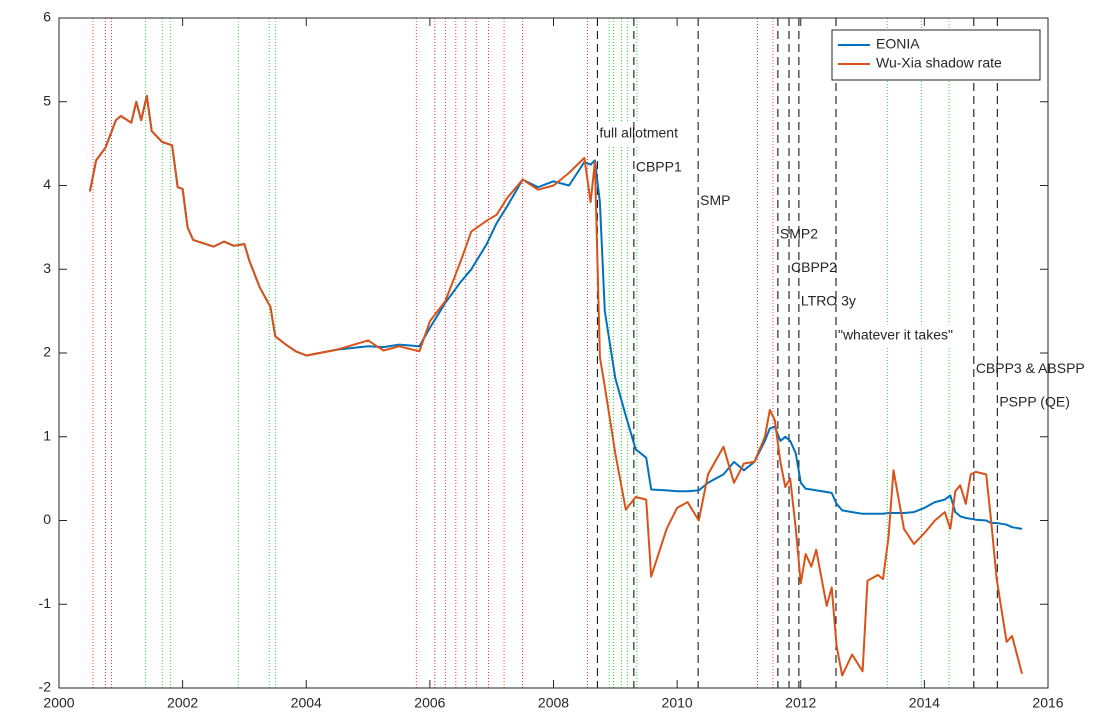 The width and height of the screenshot is (1120, 718). Describe the element at coordinates (306, 703) in the screenshot. I see `x-tick-label: 2004` at that location.